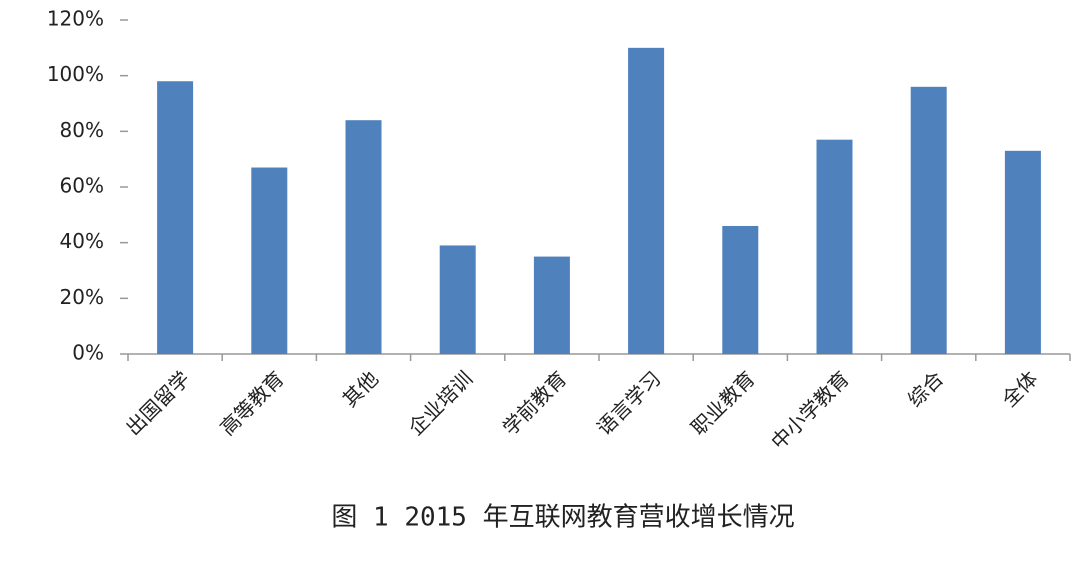 The height and width of the screenshot is (565, 1074). I want to click on y-tick-label: 60%, so click(82, 186).